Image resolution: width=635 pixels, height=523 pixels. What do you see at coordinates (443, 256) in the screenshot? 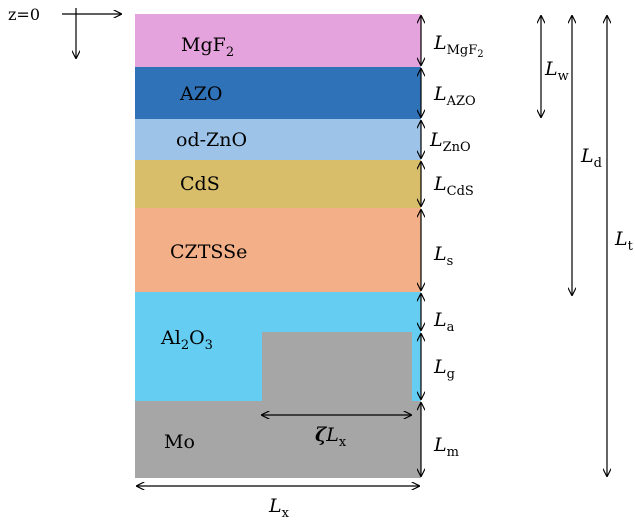
I see `dim-L-s: Ls` at bounding box center [443, 256].